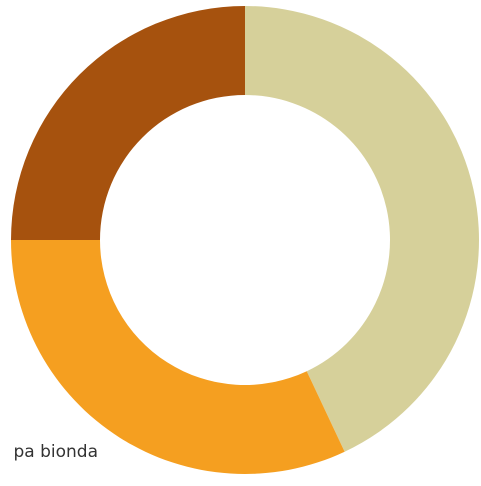 The image size is (481, 486). Describe the element at coordinates (55, 452) in the screenshot. I see `segment-label: pa bionda` at that location.